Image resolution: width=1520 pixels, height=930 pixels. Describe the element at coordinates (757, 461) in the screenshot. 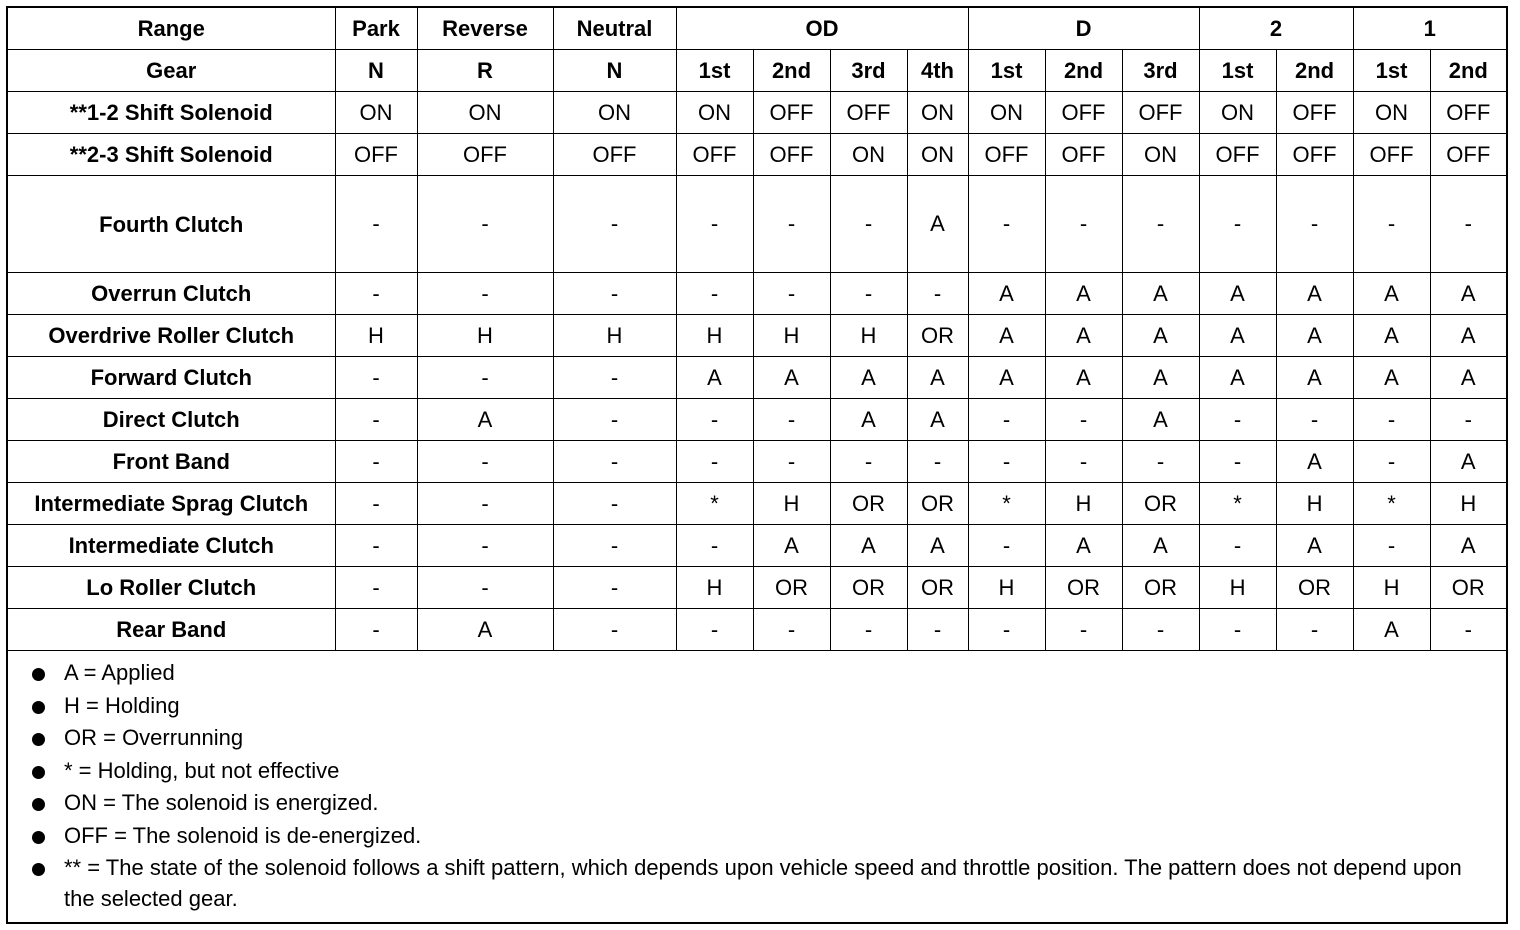

I see `table-row: Front Band - - - - - - - - - - - A - A` at that location.